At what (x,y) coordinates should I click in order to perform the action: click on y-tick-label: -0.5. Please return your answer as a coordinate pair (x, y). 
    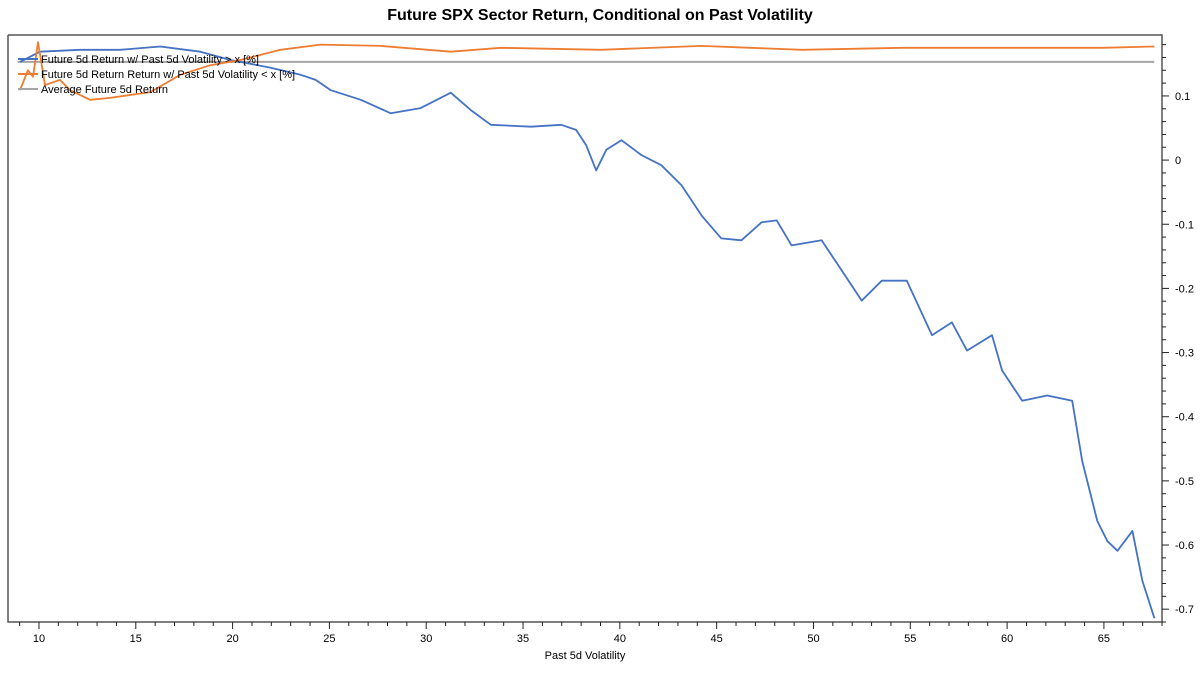
    Looking at the image, I should click on (1184, 482).